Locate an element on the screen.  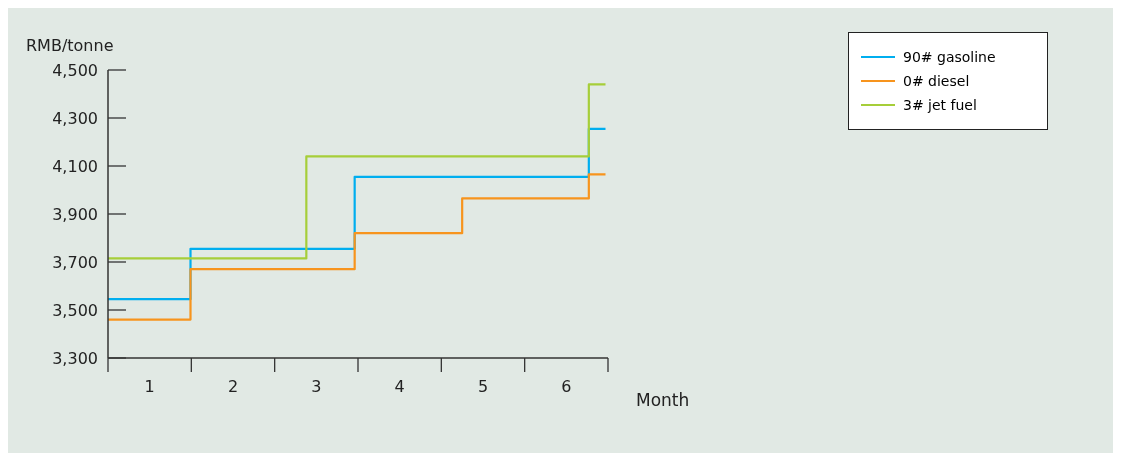
legend-label: 0# diesel is located at coordinates (936, 81).